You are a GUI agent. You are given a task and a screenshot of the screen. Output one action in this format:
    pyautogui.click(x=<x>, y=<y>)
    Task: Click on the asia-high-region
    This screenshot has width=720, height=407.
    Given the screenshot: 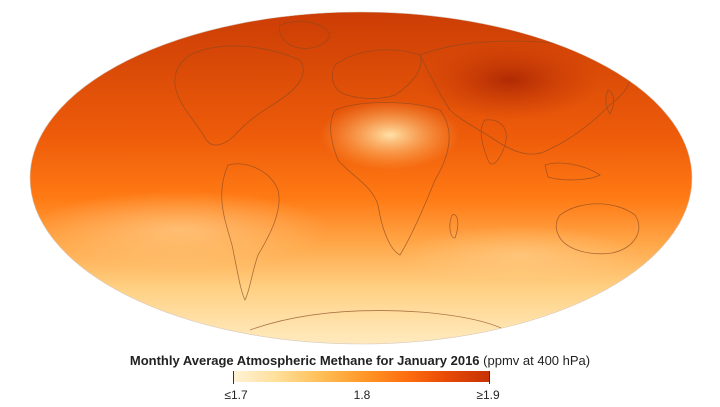 What is the action you would take?
    pyautogui.click(x=510, y=80)
    